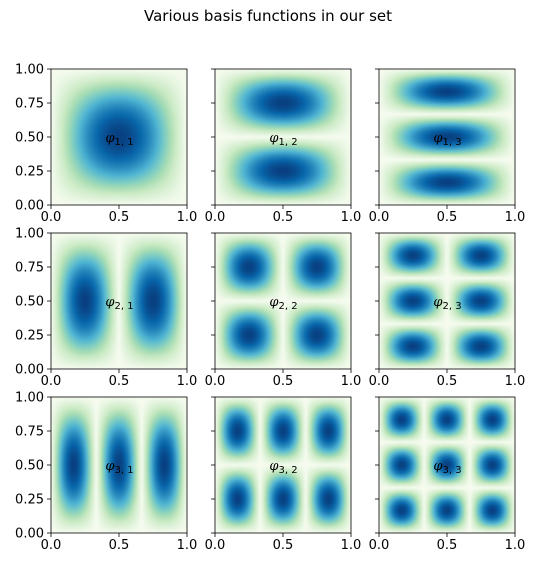  I want to click on basis-label-3-3: φ3, 3, so click(447, 467).